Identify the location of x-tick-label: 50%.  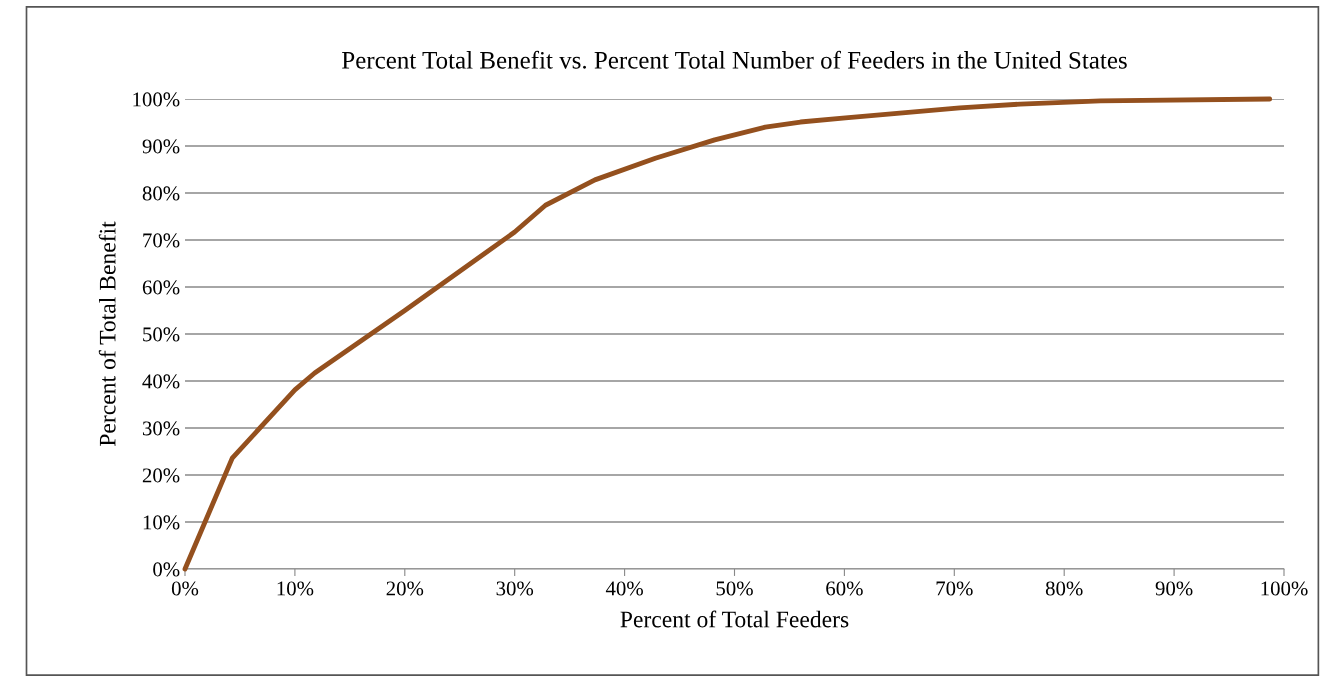
(734, 588).